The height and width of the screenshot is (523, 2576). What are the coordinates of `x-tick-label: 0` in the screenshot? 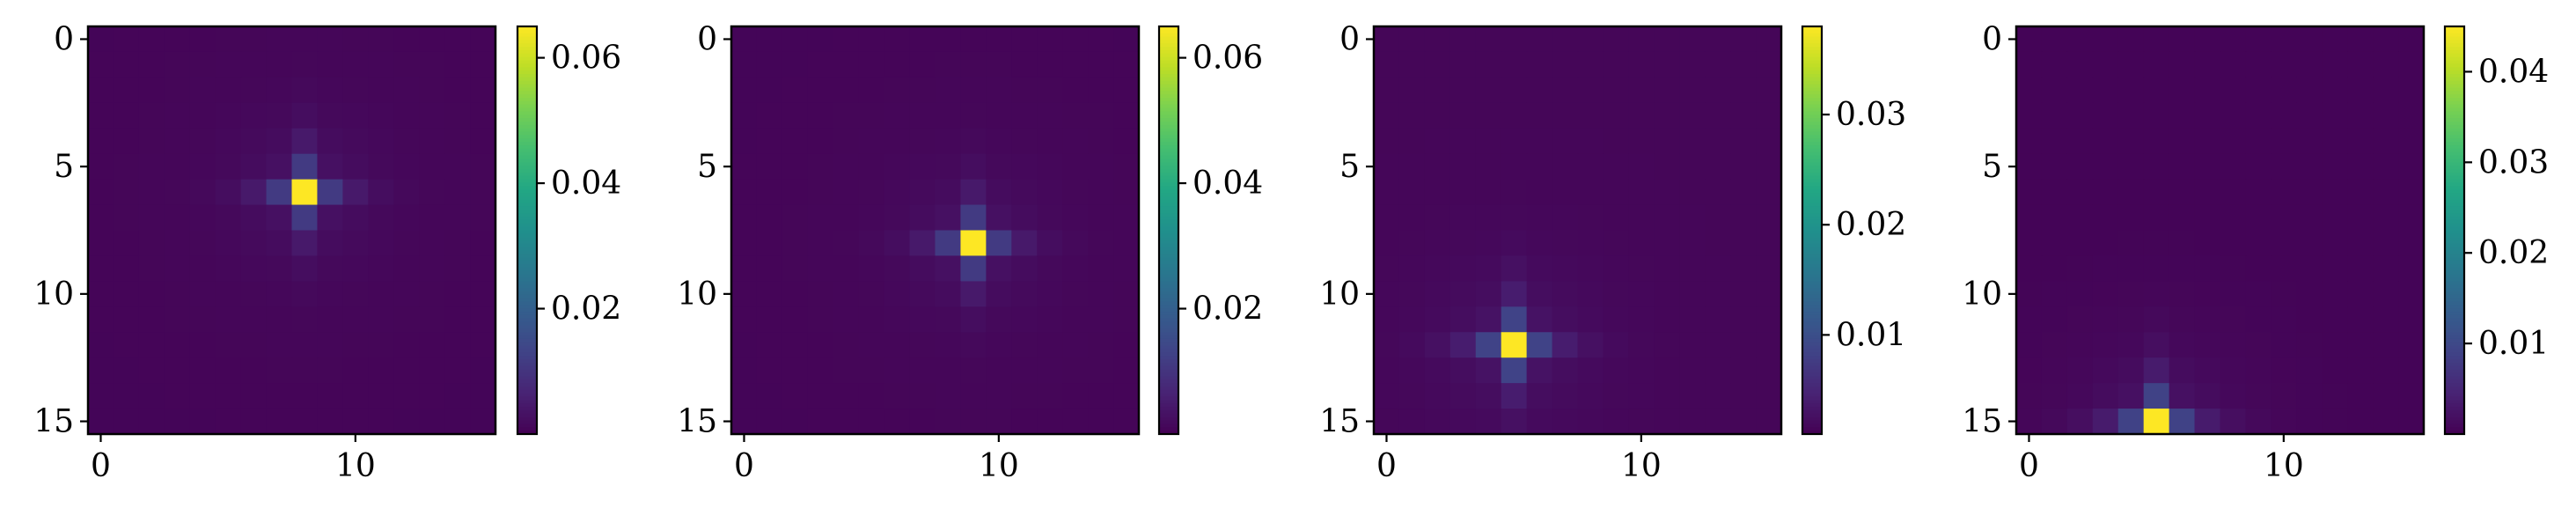 It's located at (1386, 466).